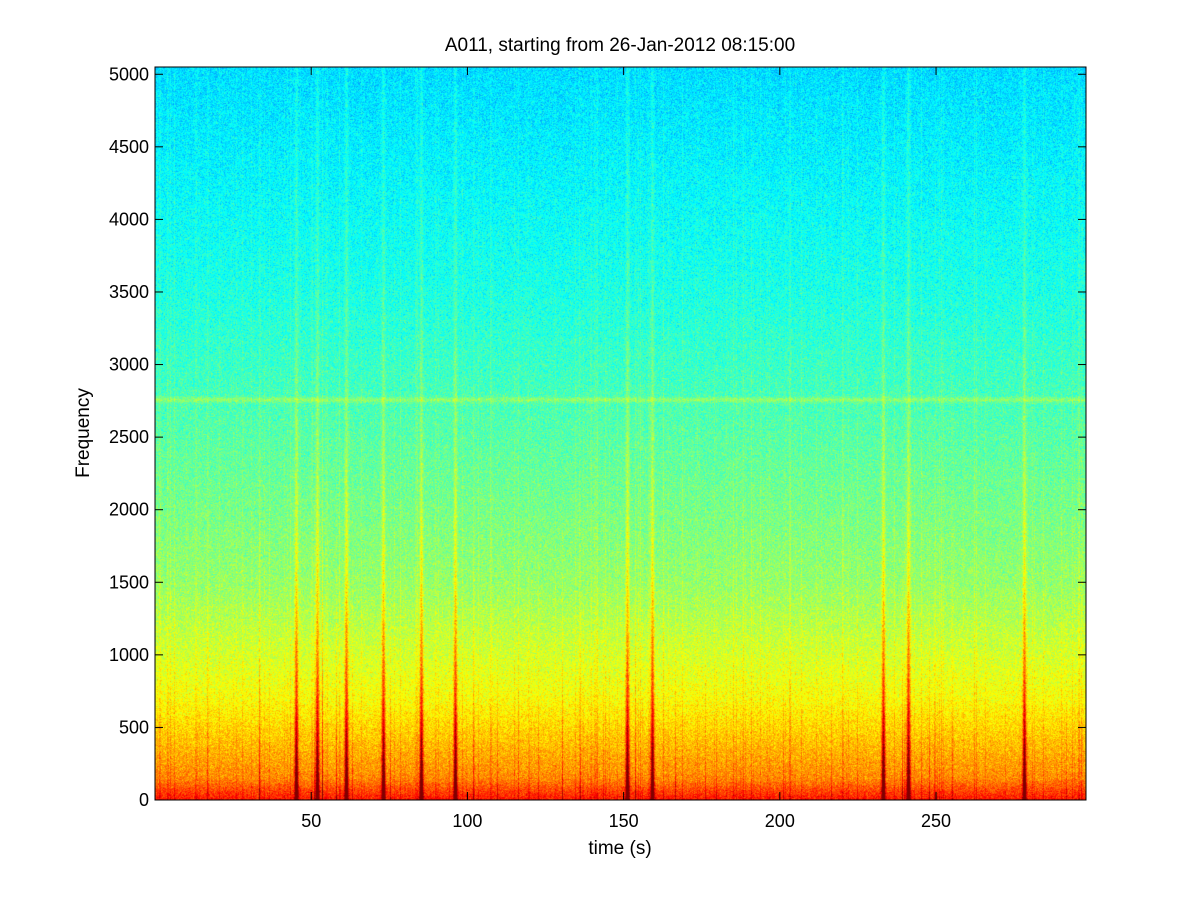  Describe the element at coordinates (129, 655) in the screenshot. I see `y-tick-label: 1000` at that location.